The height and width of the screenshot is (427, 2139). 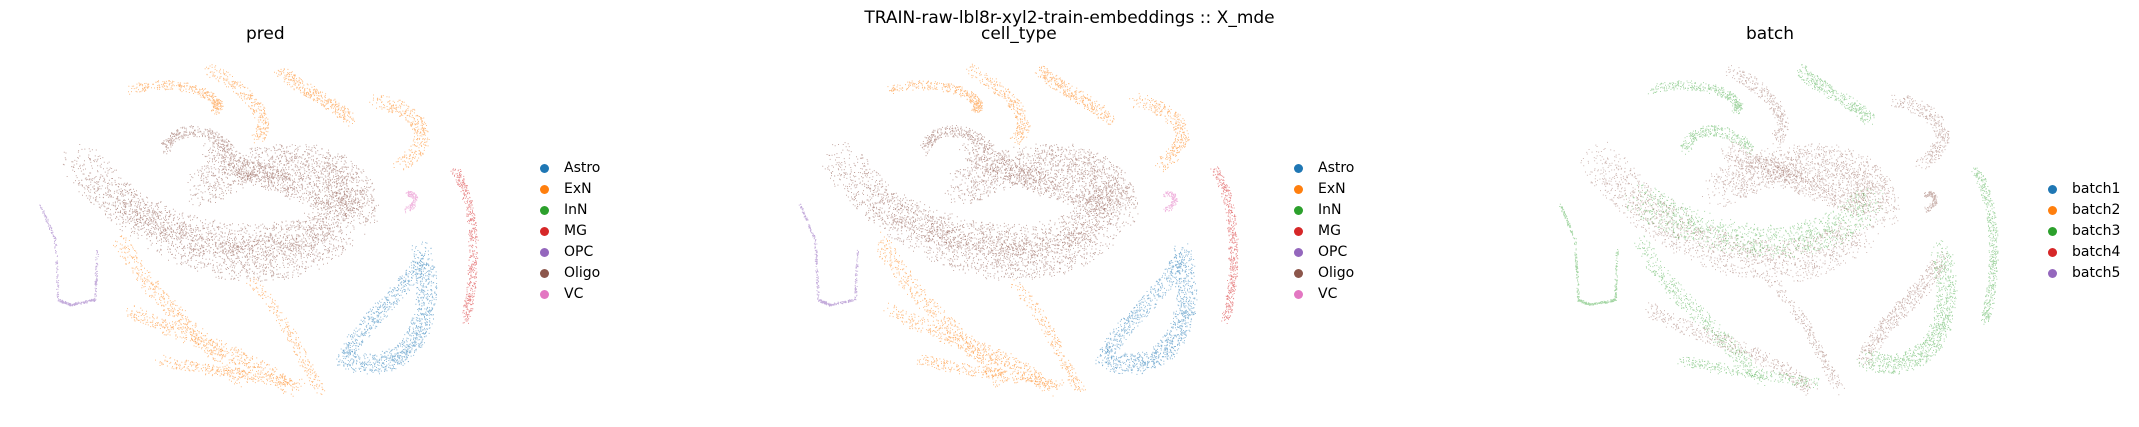 I want to click on legend-label: InN, so click(x=1330, y=210).